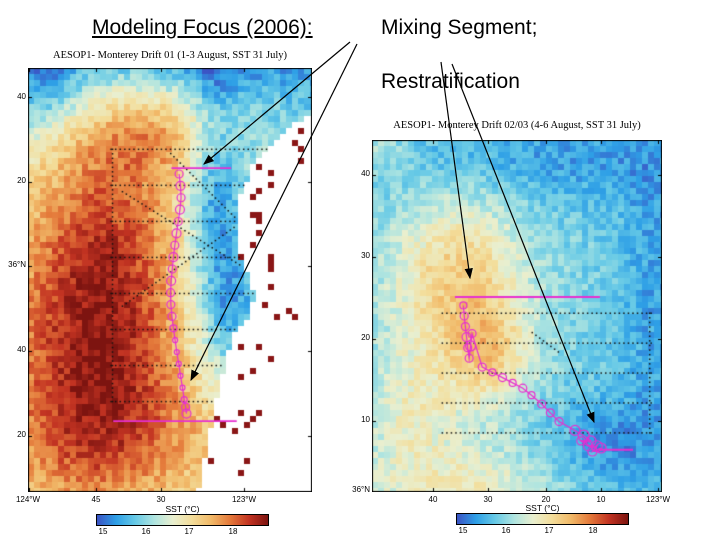 Image resolution: width=720 pixels, height=540 pixels. Describe the element at coordinates (161, 499) in the screenshot. I see `left-map-xtick-label: 30` at that location.